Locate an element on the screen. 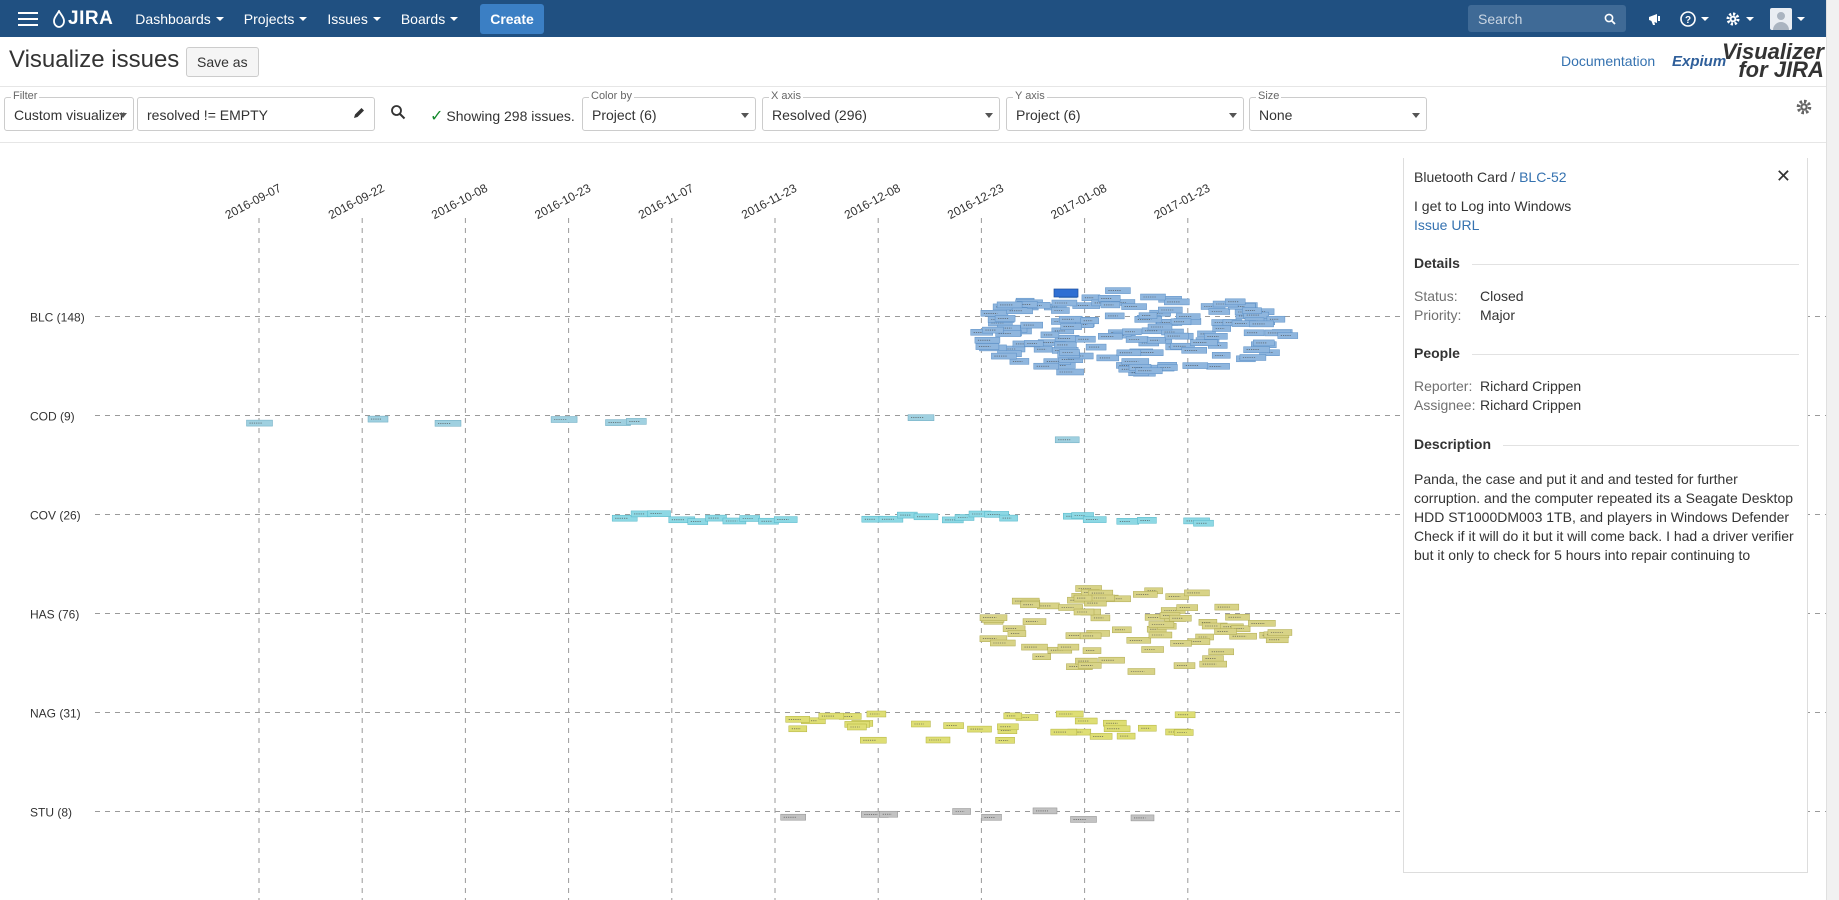 The height and width of the screenshot is (900, 1839). issue-url-link: Issue URL is located at coordinates (1447, 225).